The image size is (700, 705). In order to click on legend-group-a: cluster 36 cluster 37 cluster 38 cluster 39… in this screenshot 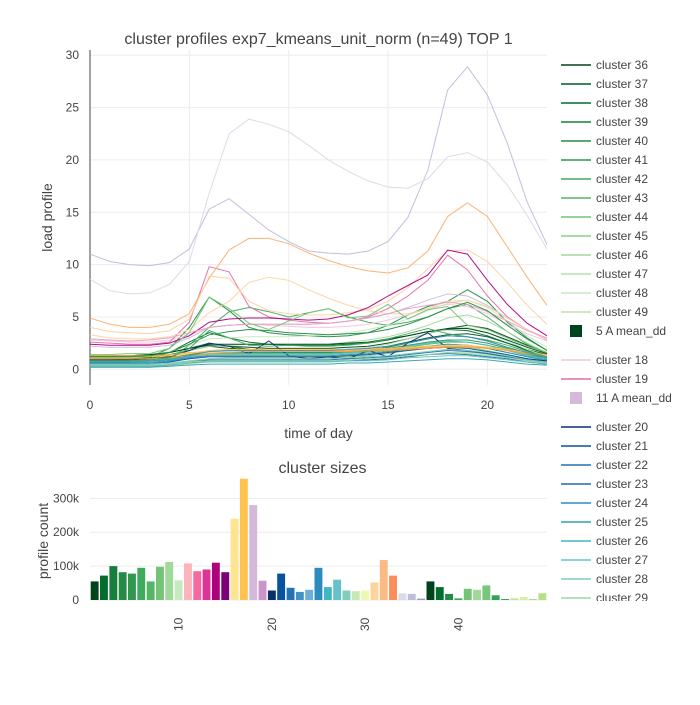, I will do `click(613, 198)`.